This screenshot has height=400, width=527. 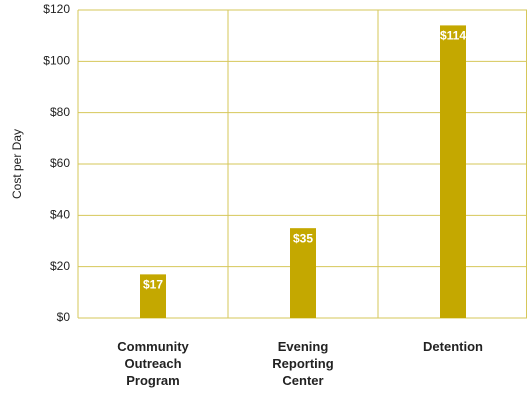 I want to click on y-tick-label: $0, so click(x=64, y=317).